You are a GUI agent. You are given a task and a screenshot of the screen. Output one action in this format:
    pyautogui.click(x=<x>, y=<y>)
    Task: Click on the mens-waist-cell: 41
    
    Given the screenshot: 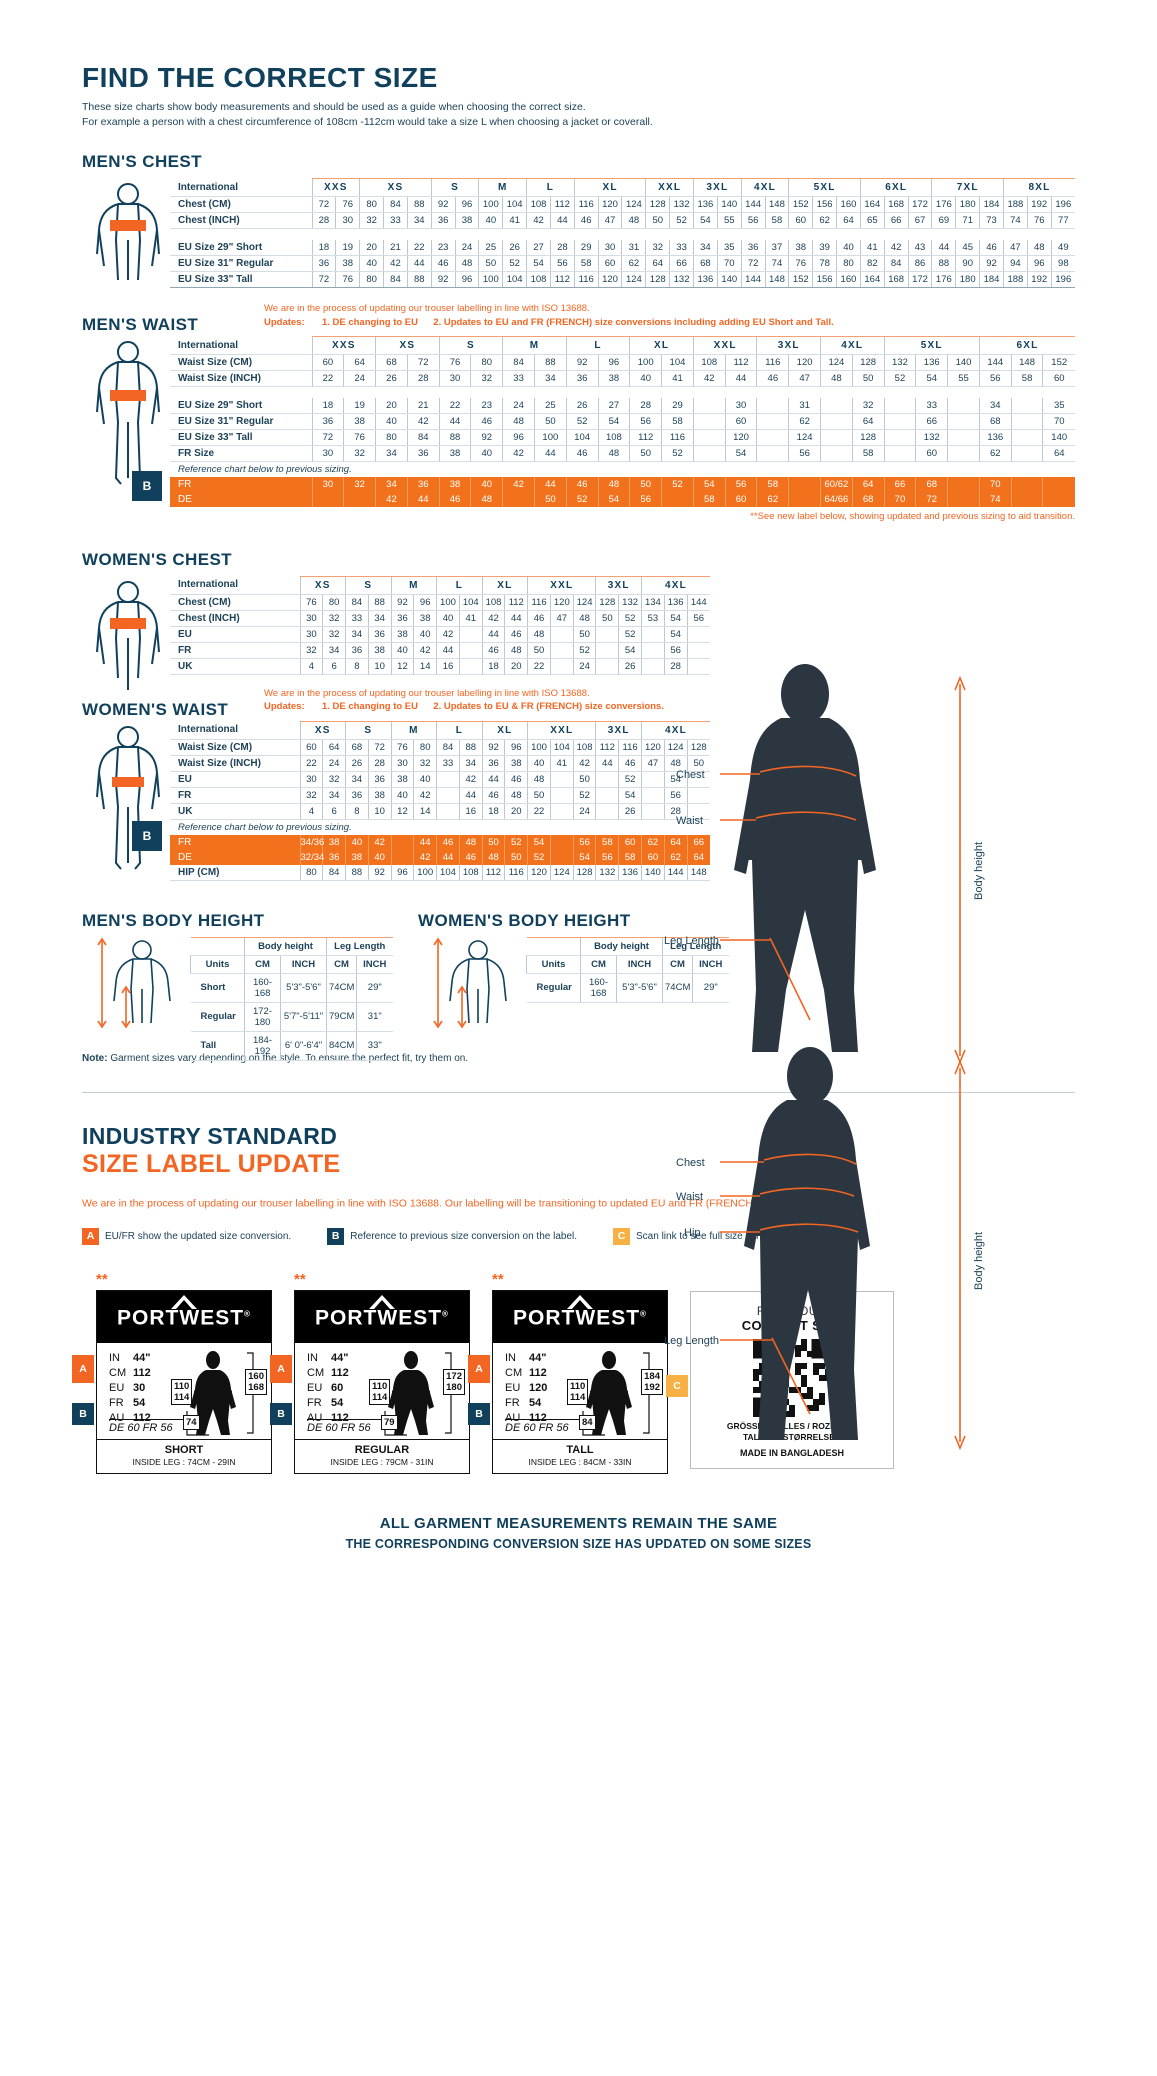 What is the action you would take?
    pyautogui.click(x=677, y=378)
    